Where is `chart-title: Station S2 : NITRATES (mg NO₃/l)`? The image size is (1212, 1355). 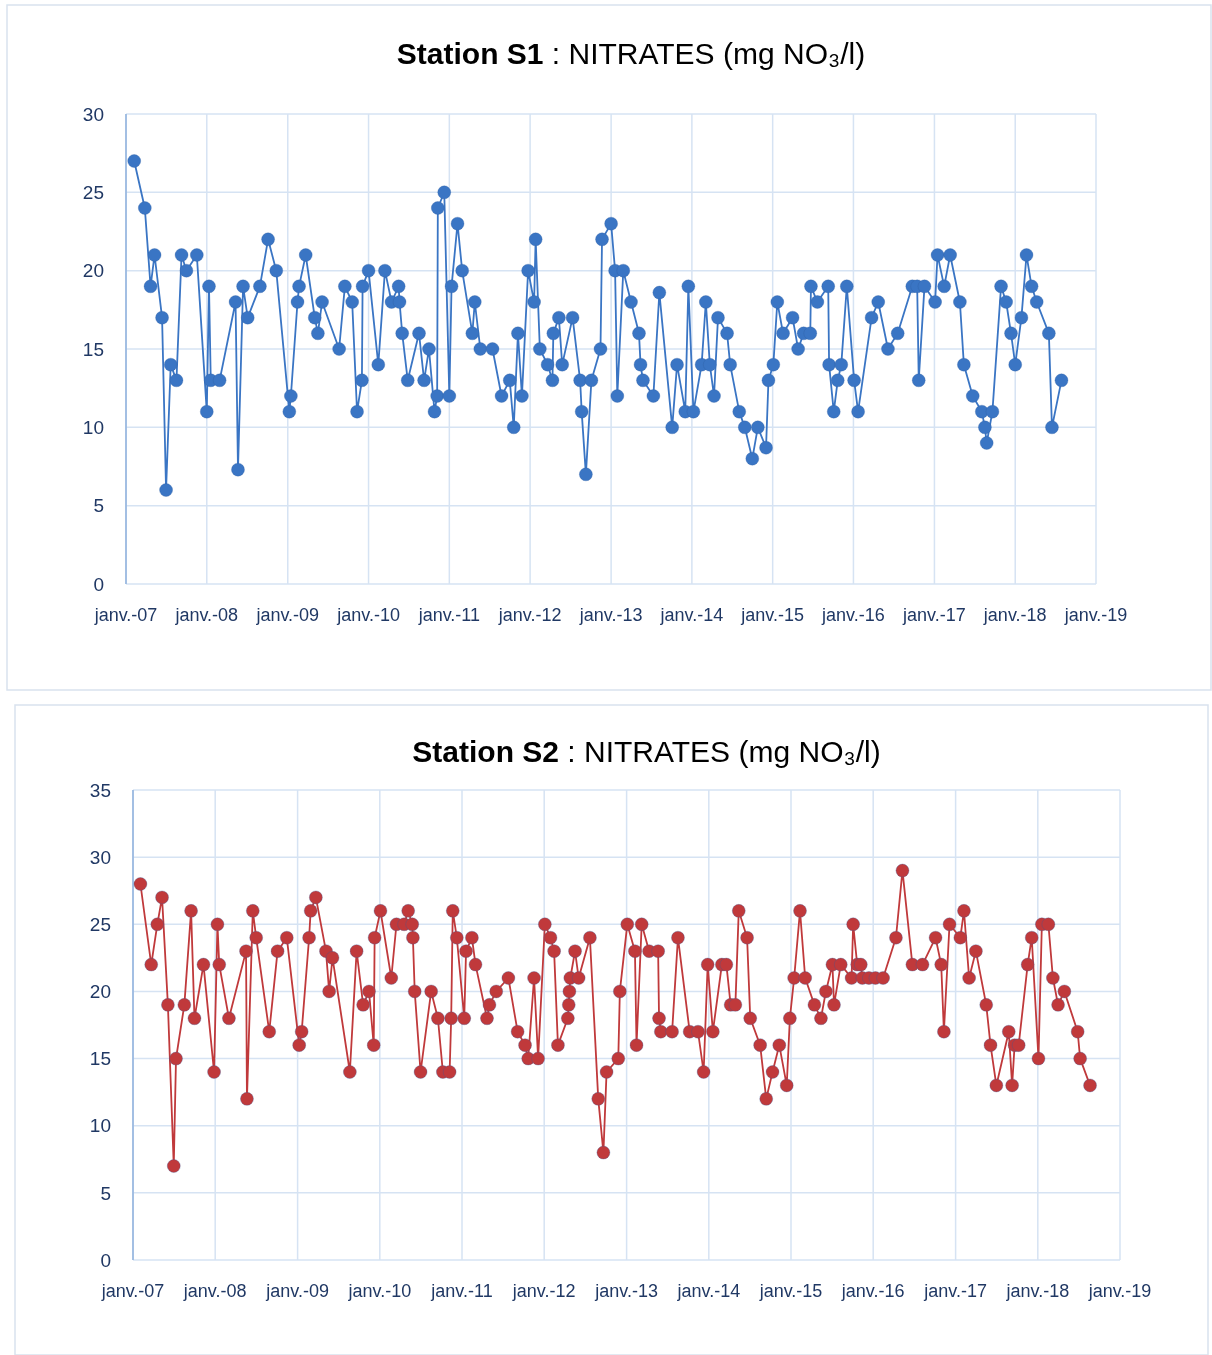 chart-title: Station S2 : NITRATES (mg NO₃/l) is located at coordinates (646, 751).